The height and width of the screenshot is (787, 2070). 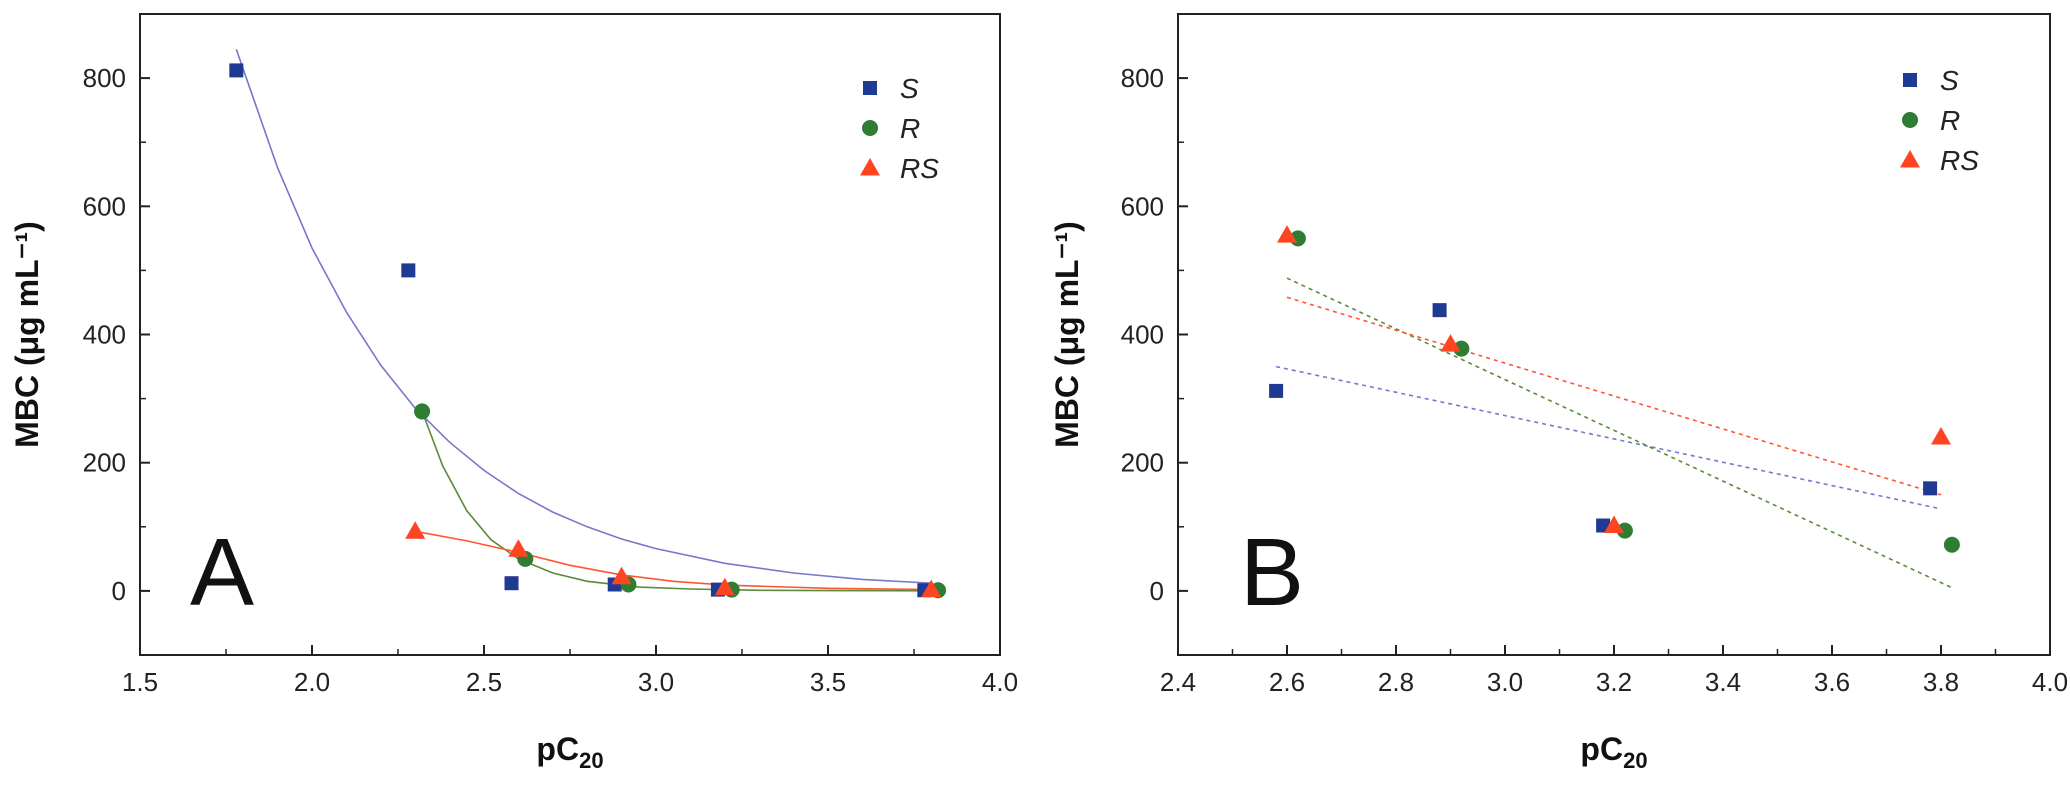 What do you see at coordinates (222, 572) in the screenshot?
I see `panel-a-letter: A` at bounding box center [222, 572].